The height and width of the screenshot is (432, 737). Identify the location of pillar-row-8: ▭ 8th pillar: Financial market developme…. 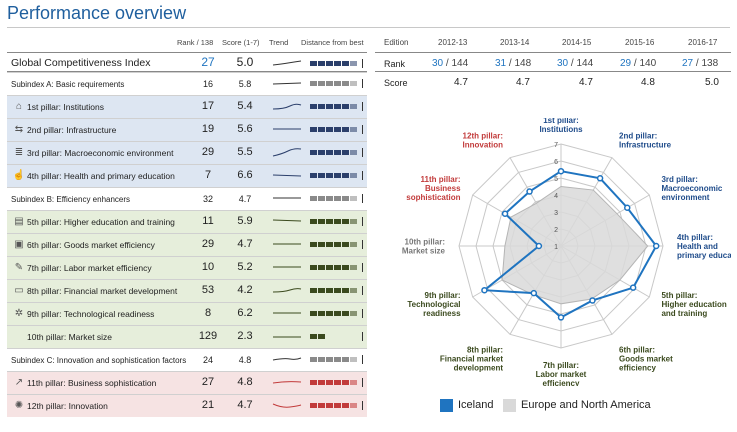
(187, 290).